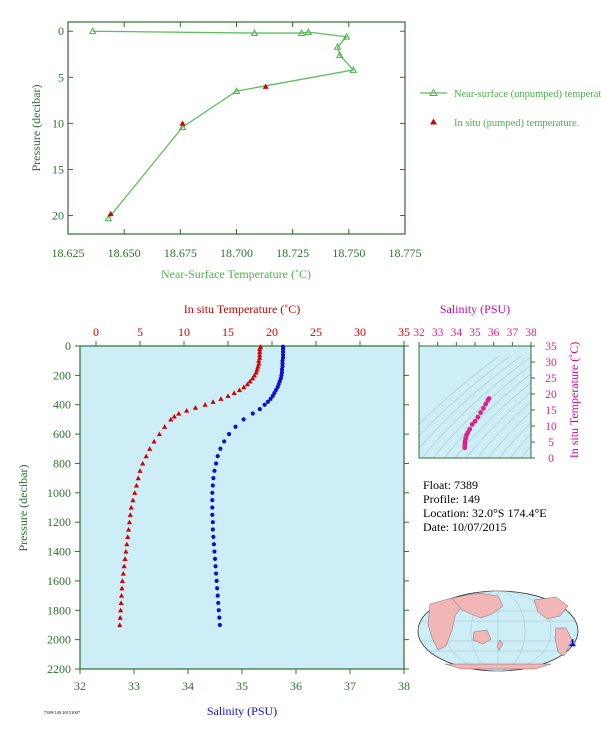 The width and height of the screenshot is (601, 737). What do you see at coordinates (59, 493) in the screenshot?
I see `pressure-tick-label: 1000` at bounding box center [59, 493].